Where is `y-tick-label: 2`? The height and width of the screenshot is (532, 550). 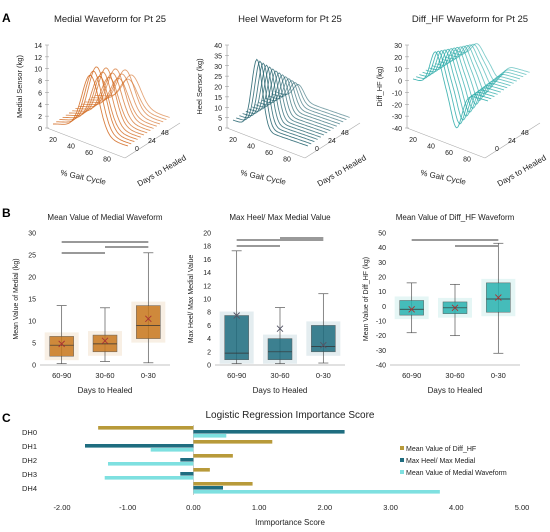
y-tick-label: 2 is located at coordinates (209, 352).